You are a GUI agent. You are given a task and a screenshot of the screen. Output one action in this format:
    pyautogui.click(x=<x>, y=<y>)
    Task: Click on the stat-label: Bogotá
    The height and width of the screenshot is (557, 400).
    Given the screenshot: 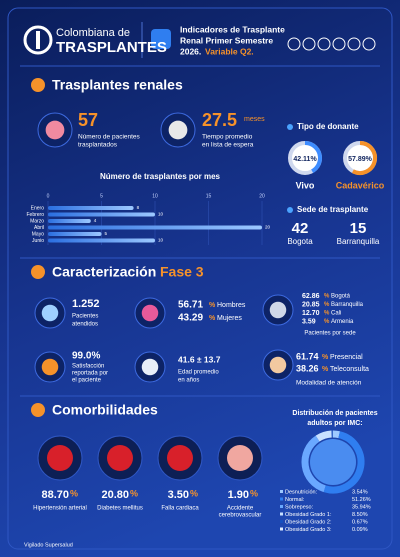 What is the action you would take?
    pyautogui.click(x=341, y=297)
    